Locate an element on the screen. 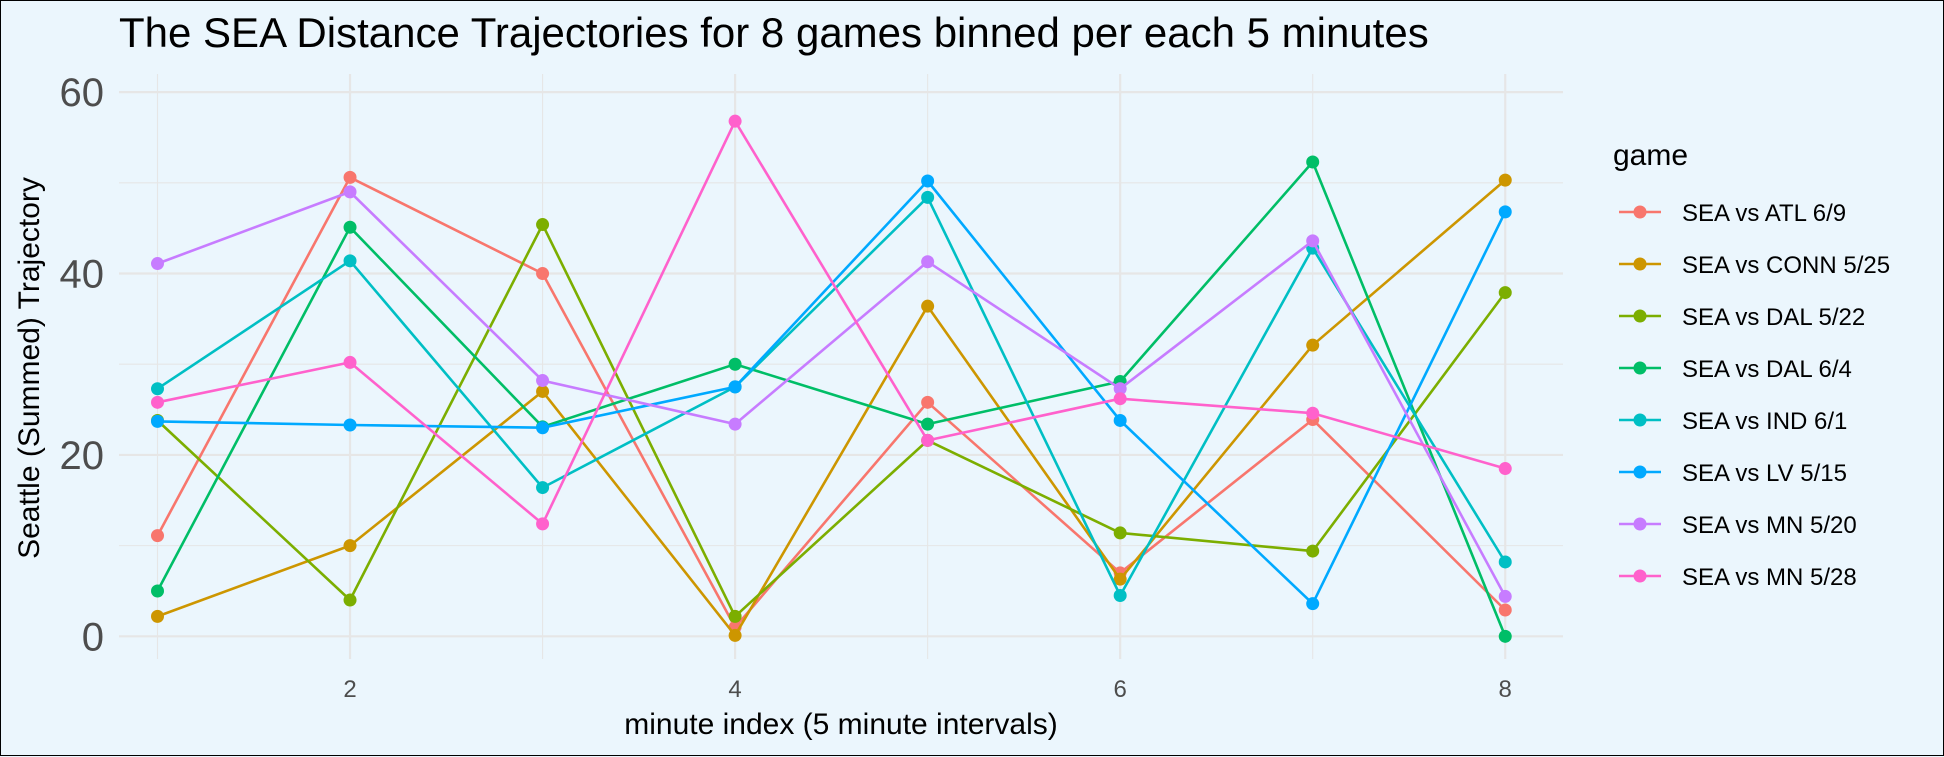 Image resolution: width=1944 pixels, height=757 pixels. legend-item: SEA vs CONN 5/25 is located at coordinates (1754, 265).